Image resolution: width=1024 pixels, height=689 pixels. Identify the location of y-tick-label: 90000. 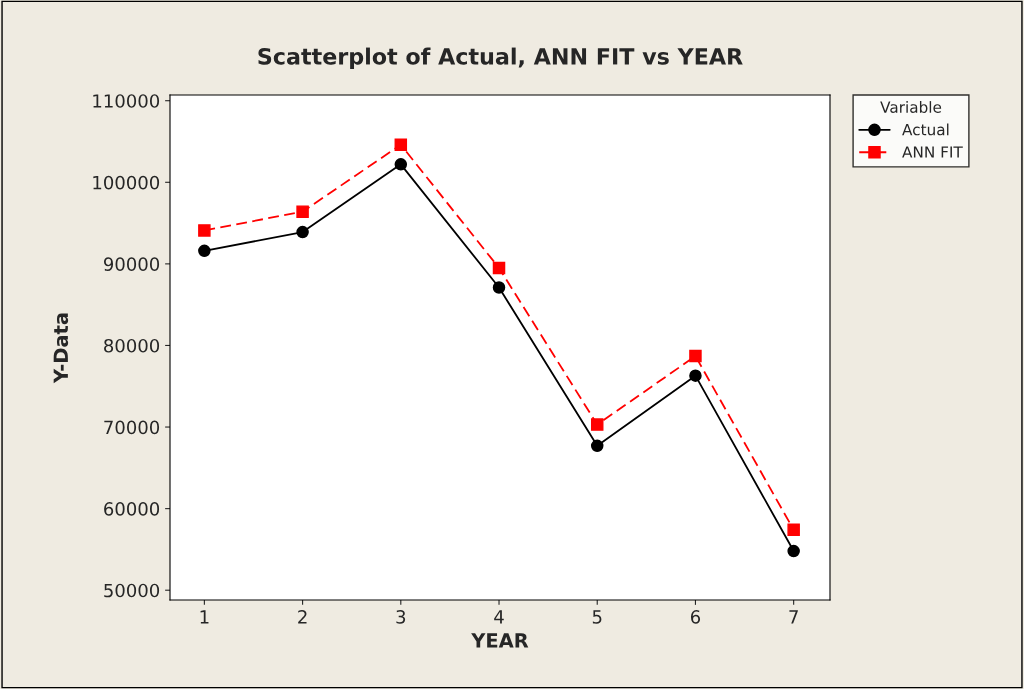
(131, 264).